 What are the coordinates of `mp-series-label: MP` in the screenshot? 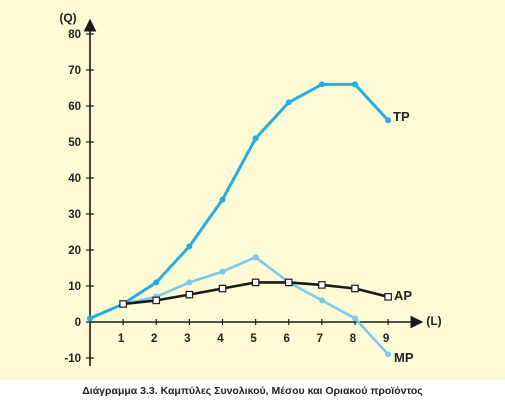 It's located at (404, 357).